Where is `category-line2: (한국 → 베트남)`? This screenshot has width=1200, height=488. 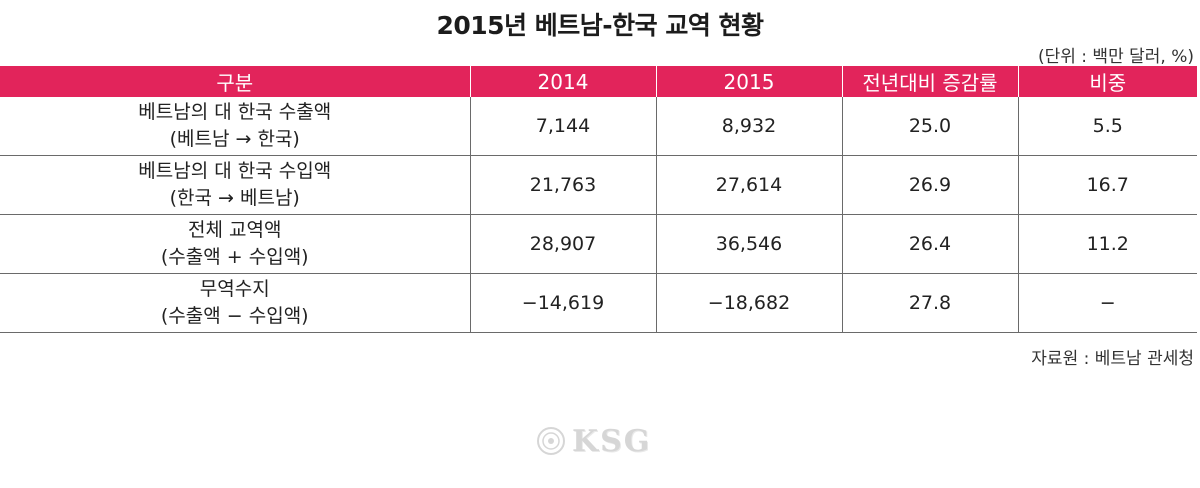 category-line2: (한국 → 베트남) is located at coordinates (234, 198).